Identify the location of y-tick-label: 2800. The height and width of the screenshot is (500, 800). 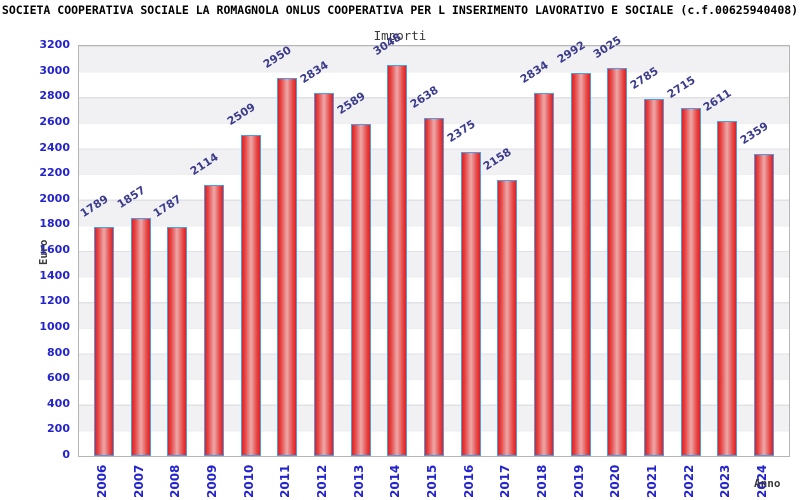
(54, 96).